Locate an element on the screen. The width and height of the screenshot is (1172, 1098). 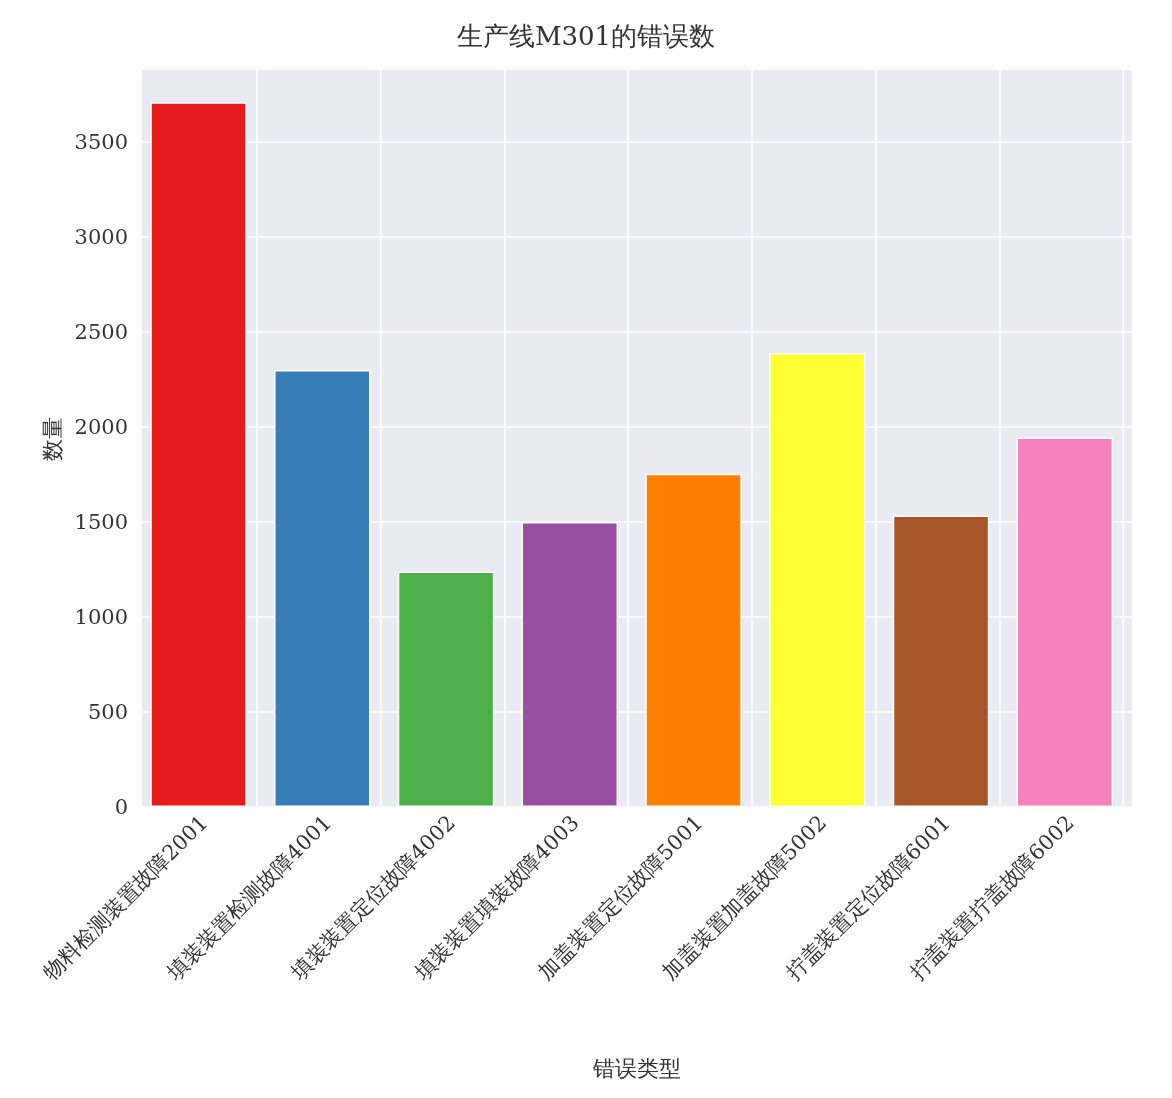
y-tick-label: 3500 is located at coordinates (101, 142).